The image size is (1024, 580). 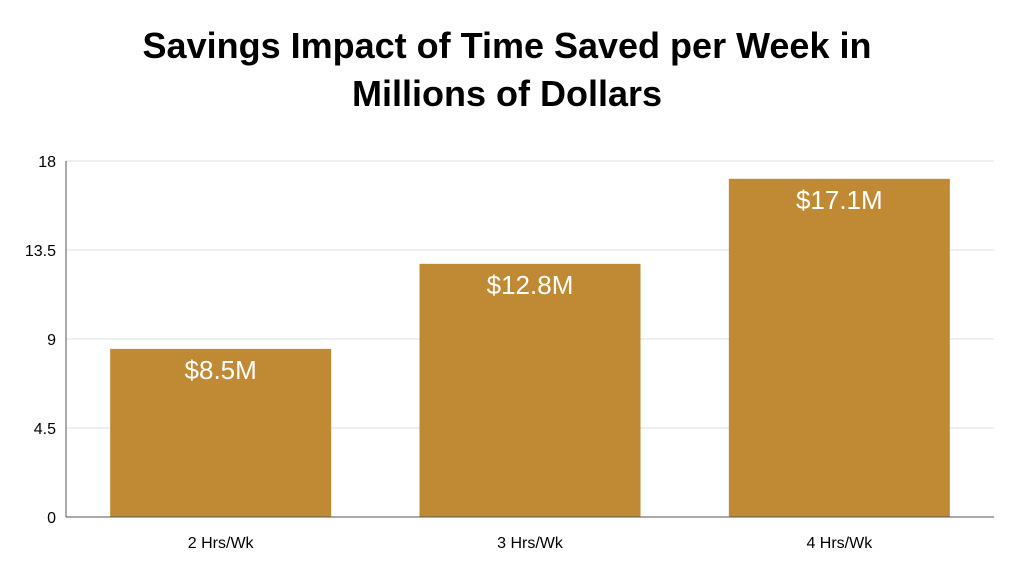 I want to click on y-tick-label: 0, so click(x=51, y=518).